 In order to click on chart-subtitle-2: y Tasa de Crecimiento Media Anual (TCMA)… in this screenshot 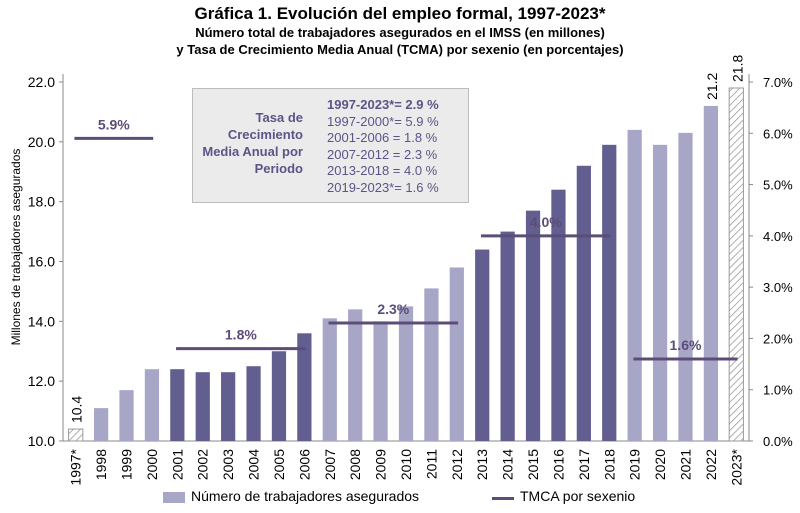, I will do `click(400, 49)`.